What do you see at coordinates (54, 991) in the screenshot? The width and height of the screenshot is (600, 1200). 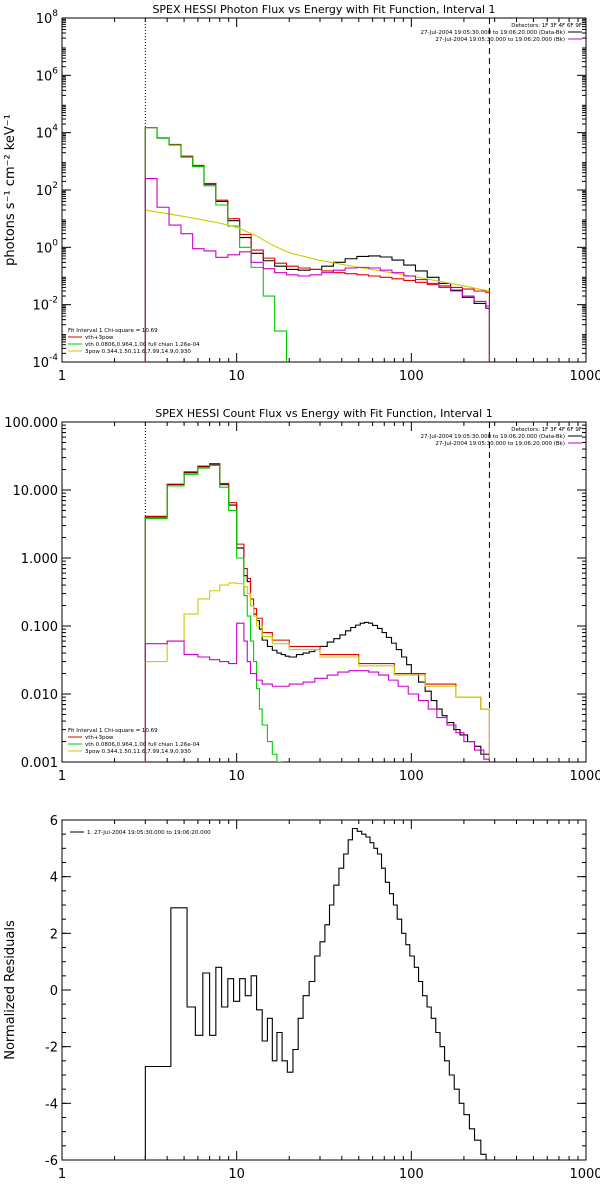 I see `y-tick-label: 0` at bounding box center [54, 991].